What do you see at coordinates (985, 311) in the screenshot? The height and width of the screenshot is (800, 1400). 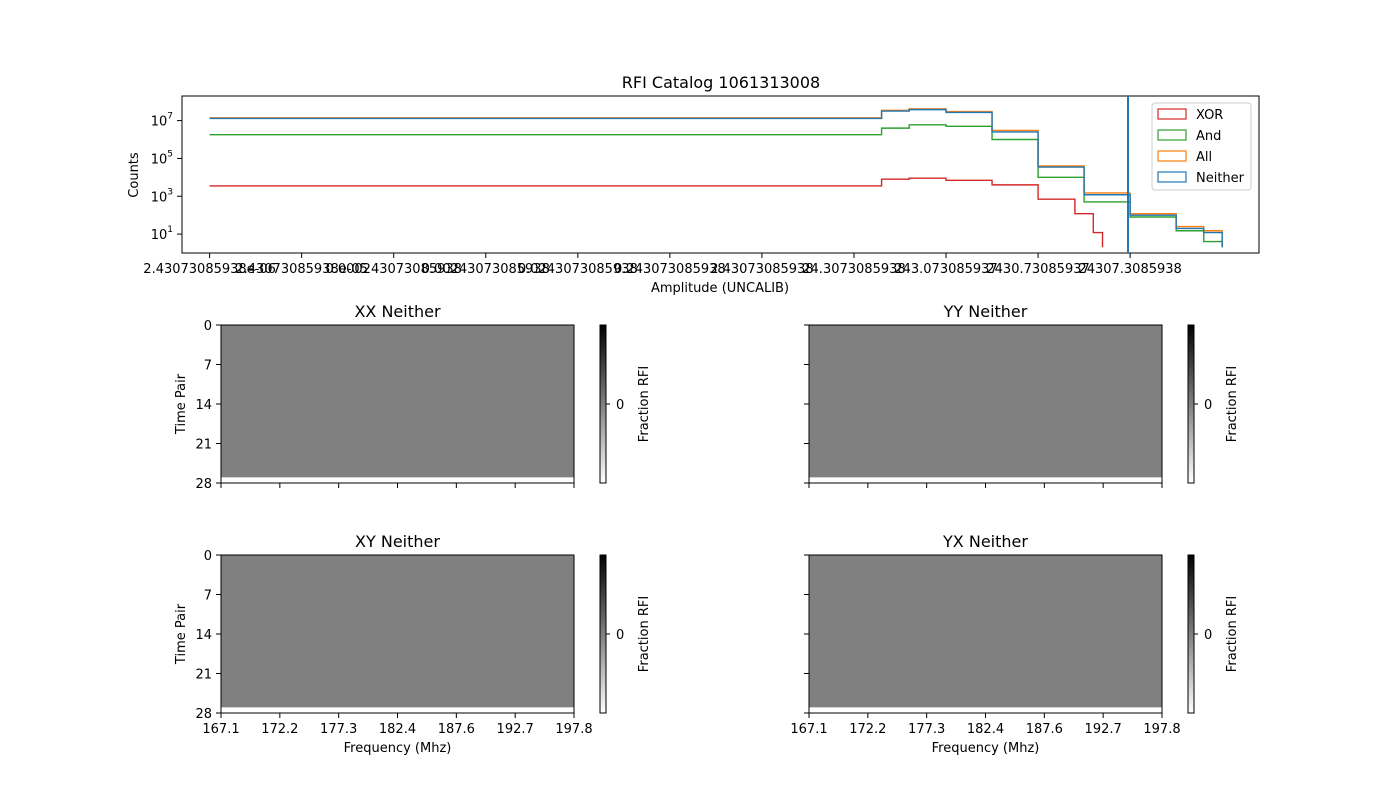 I see `heatmap-title: YY Neither` at bounding box center [985, 311].